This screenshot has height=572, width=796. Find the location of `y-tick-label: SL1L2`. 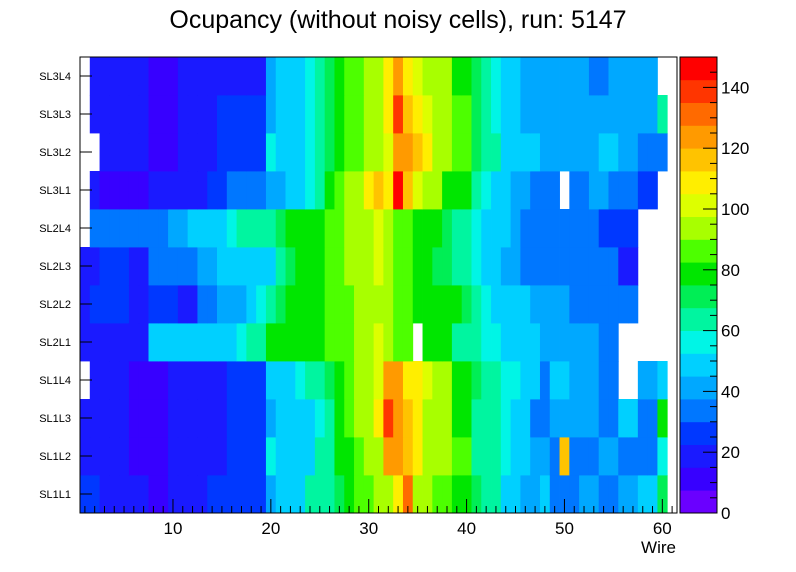

y-tick-label: SL1L2 is located at coordinates (55, 457).